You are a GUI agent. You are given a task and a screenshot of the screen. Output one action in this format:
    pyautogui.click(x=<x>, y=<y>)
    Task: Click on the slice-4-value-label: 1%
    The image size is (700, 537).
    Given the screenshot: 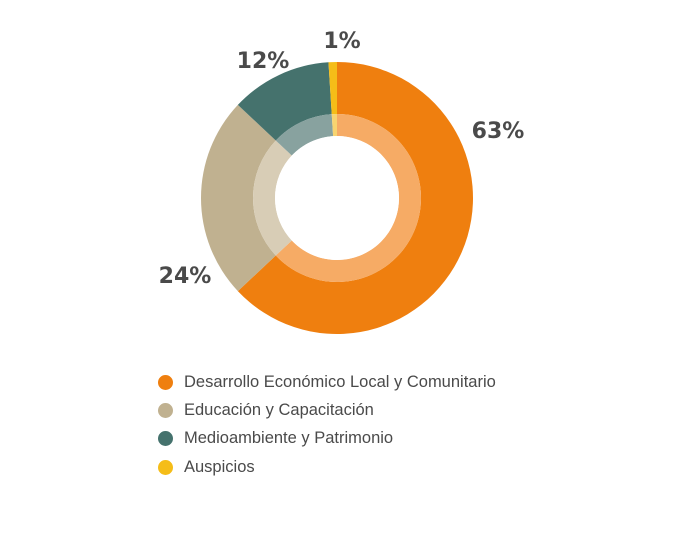 What is the action you would take?
    pyautogui.click(x=341, y=41)
    